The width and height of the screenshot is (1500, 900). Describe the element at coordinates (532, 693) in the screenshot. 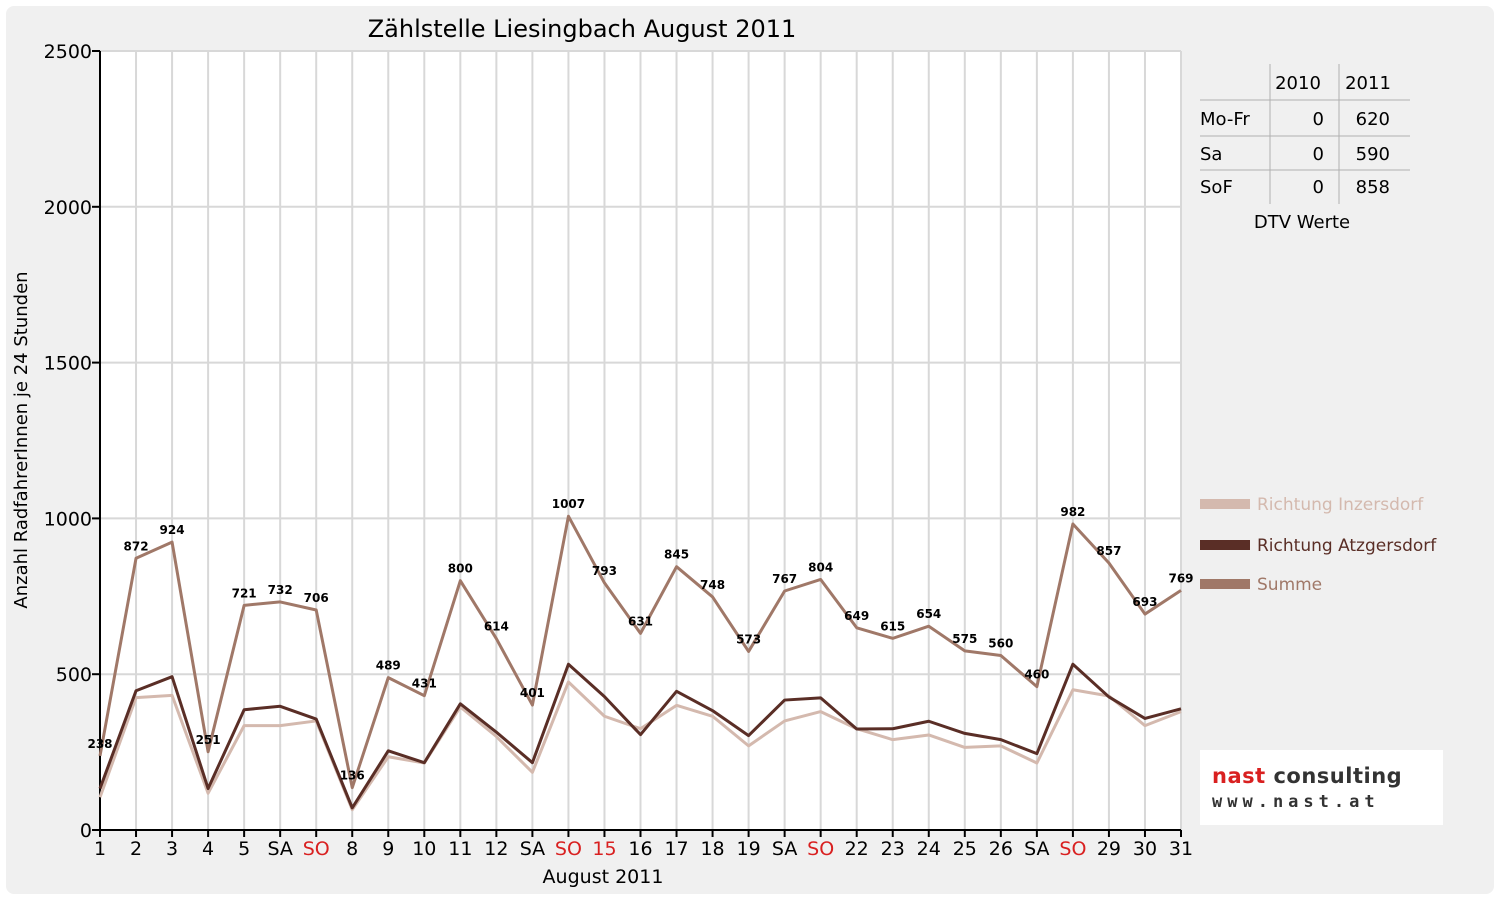

I see `data-label: 401` at that location.